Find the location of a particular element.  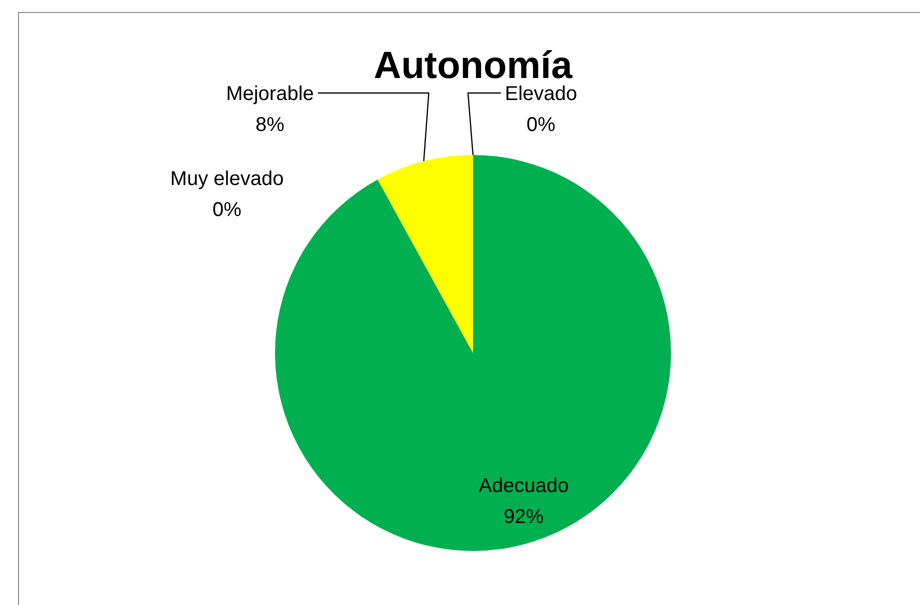

category-label: Muy elevado is located at coordinates (227, 179).